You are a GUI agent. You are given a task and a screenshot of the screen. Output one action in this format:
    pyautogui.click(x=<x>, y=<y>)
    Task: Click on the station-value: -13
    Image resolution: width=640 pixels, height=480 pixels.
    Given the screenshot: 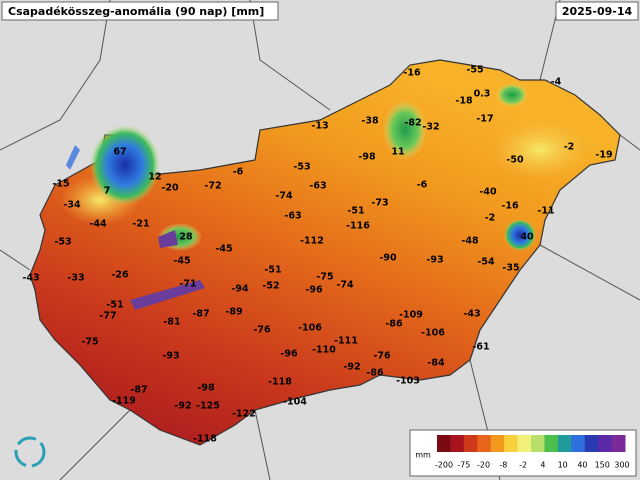 What is the action you would take?
    pyautogui.click(x=319, y=126)
    